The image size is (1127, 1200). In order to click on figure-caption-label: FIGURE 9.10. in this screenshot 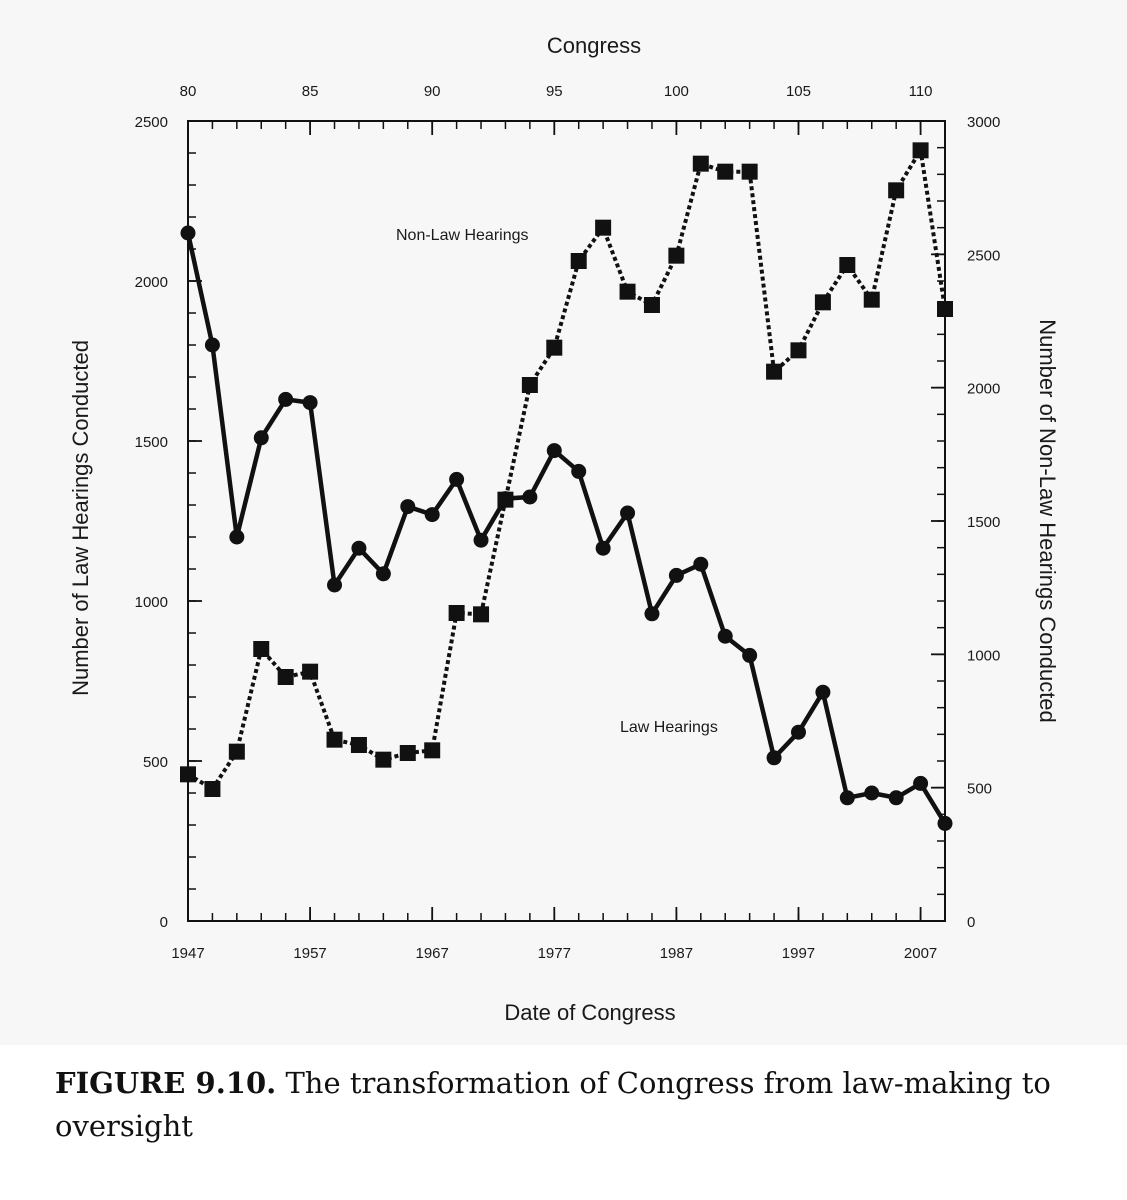, I will do `click(166, 1083)`.